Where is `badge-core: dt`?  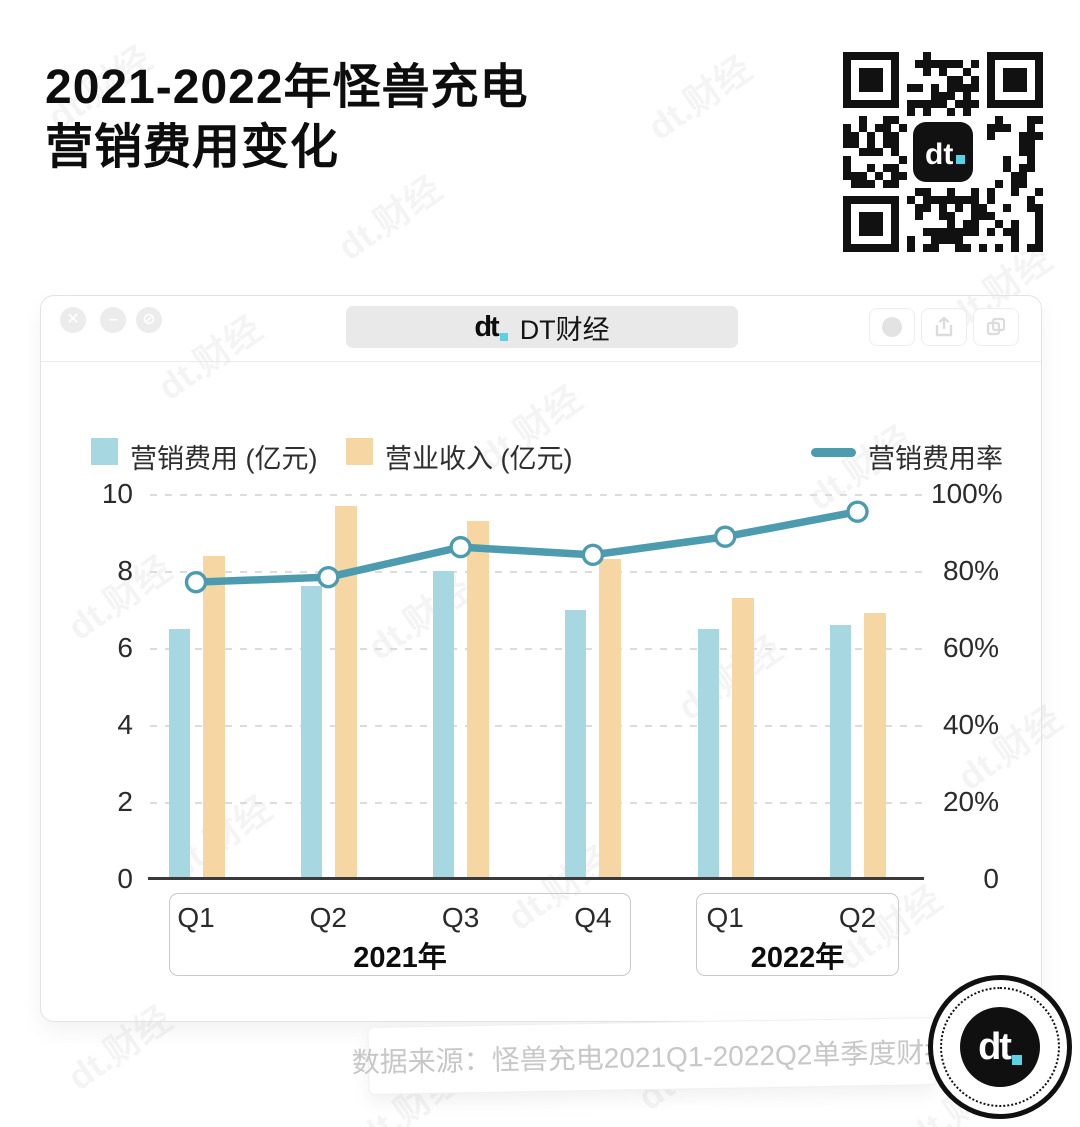
badge-core: dt is located at coordinates (1000, 1047).